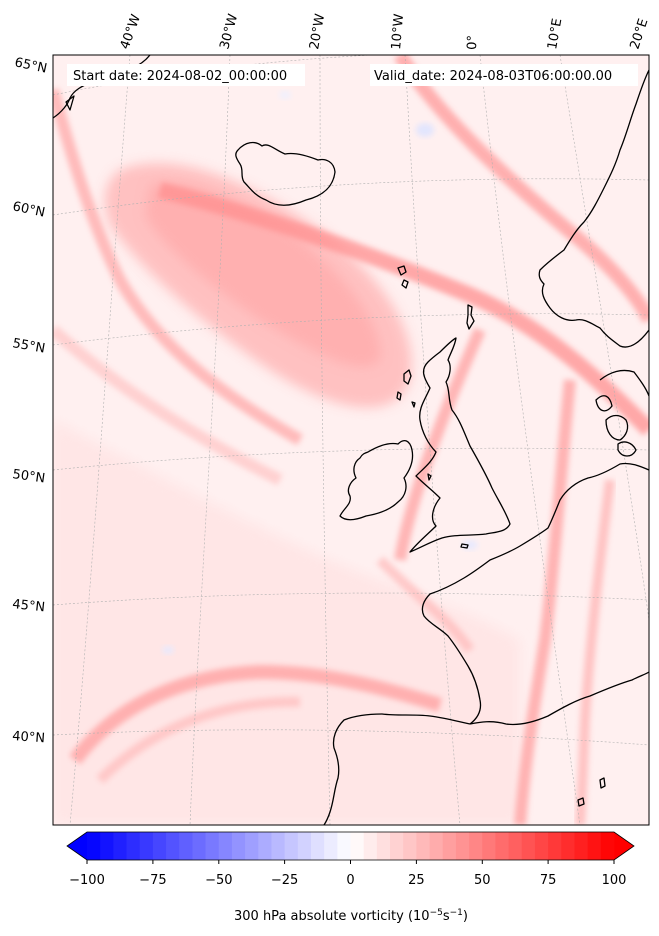 The height and width of the screenshot is (936, 659). What do you see at coordinates (131, 31) in the screenshot?
I see `longitude-label: 40°W` at bounding box center [131, 31].